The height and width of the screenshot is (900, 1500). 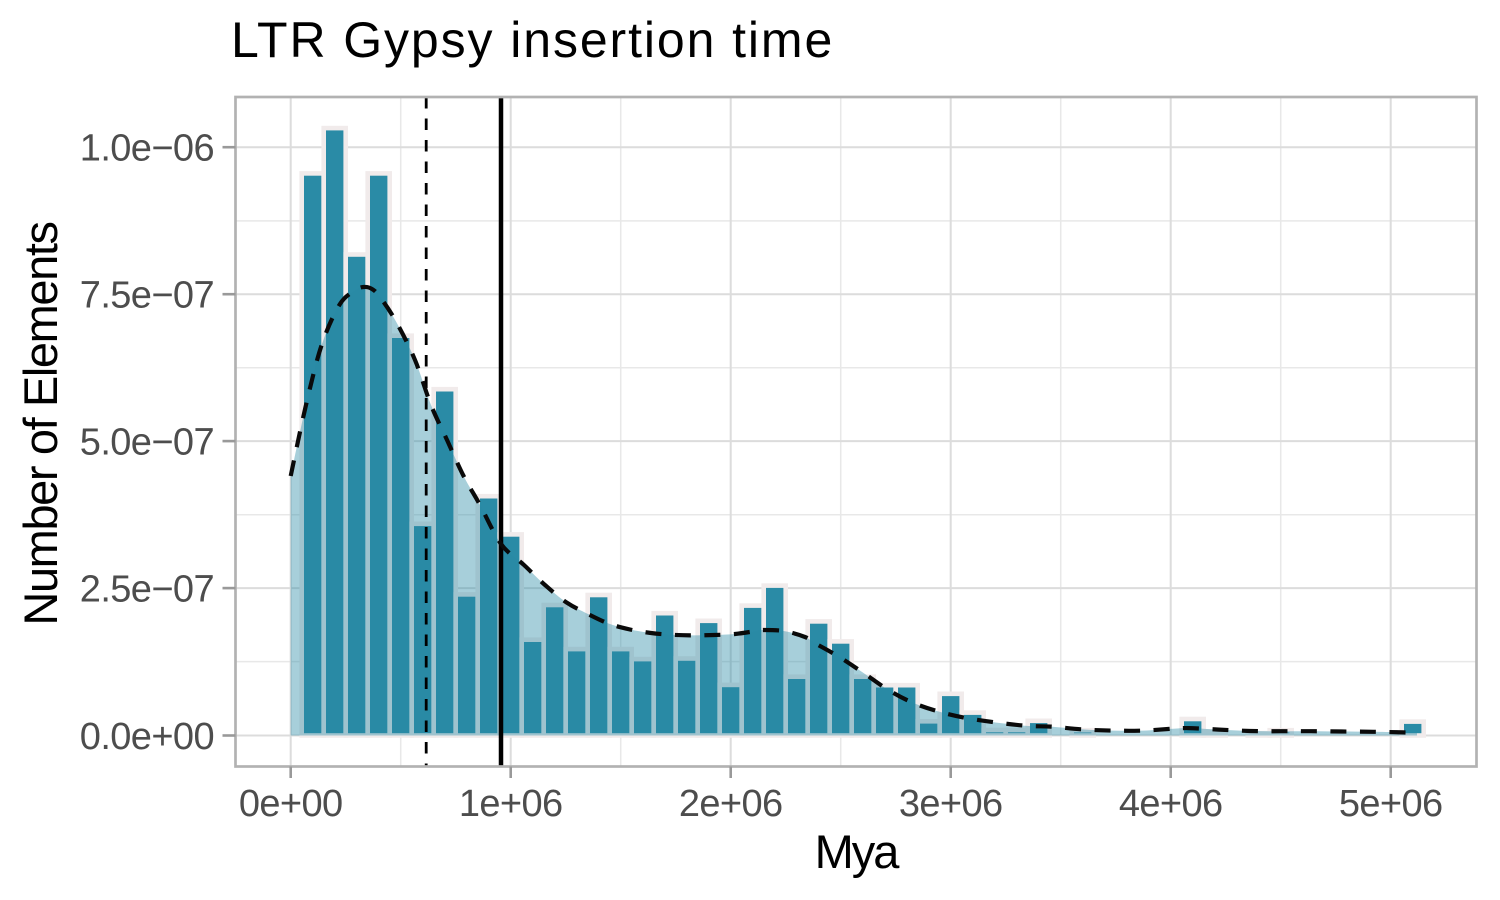 I want to click on svg-text: 2.5e−07, so click(x=147, y=590).